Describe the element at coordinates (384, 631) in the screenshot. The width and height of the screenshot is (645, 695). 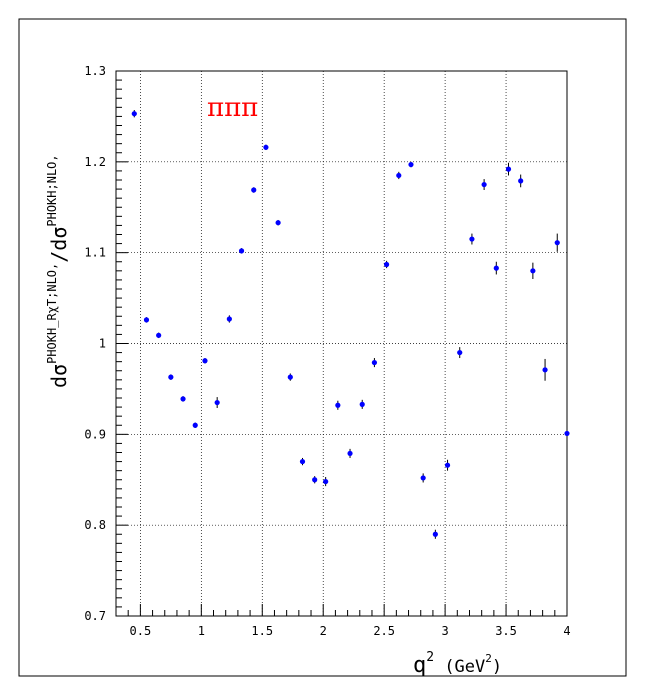
I see `x-tick-label: 2.5` at that location.